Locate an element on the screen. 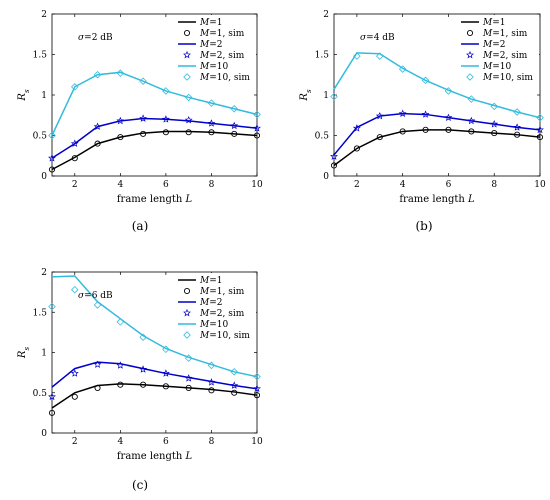 The width and height of the screenshot is (550, 500). y-tick-label: 0 is located at coordinates (326, 177).